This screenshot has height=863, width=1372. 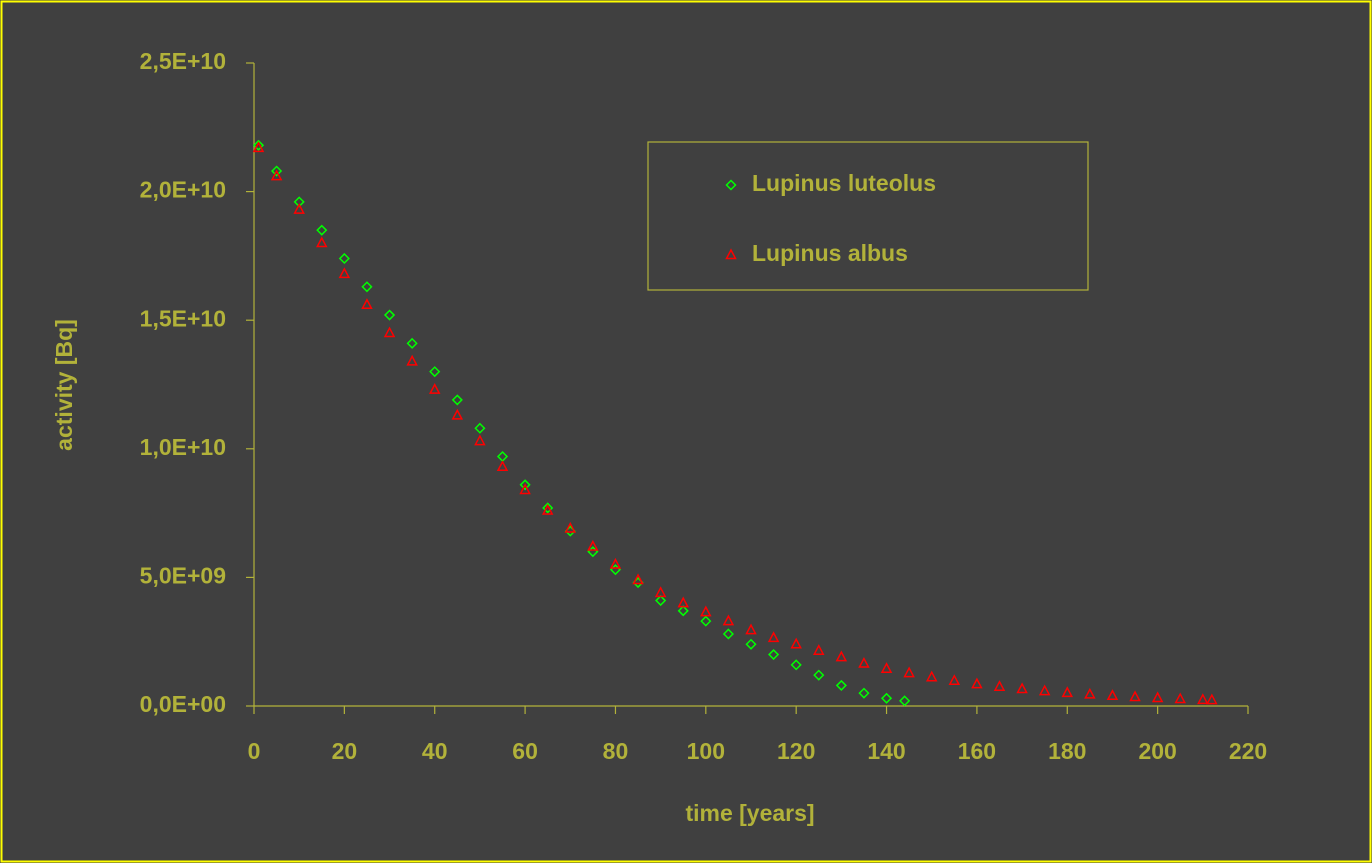 I want to click on y-axis-title: activity [Bq], so click(x=64, y=385).